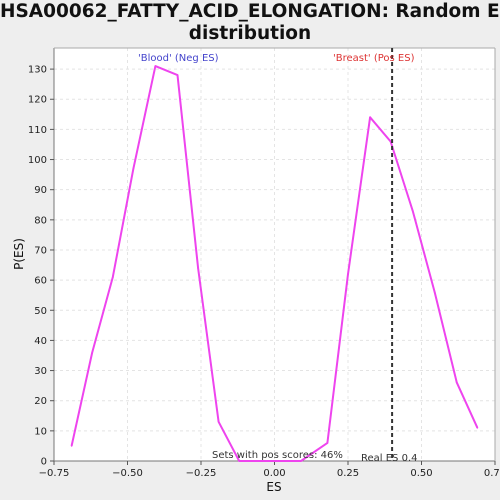 This screenshot has width=500, height=500. Describe the element at coordinates (40, 190) in the screenshot. I see `y-tick-label: 90` at that location.